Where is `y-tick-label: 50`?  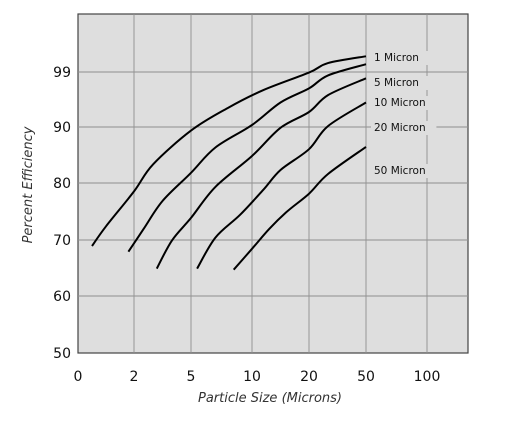
y-tick-label: 50 is located at coordinates (62, 354).